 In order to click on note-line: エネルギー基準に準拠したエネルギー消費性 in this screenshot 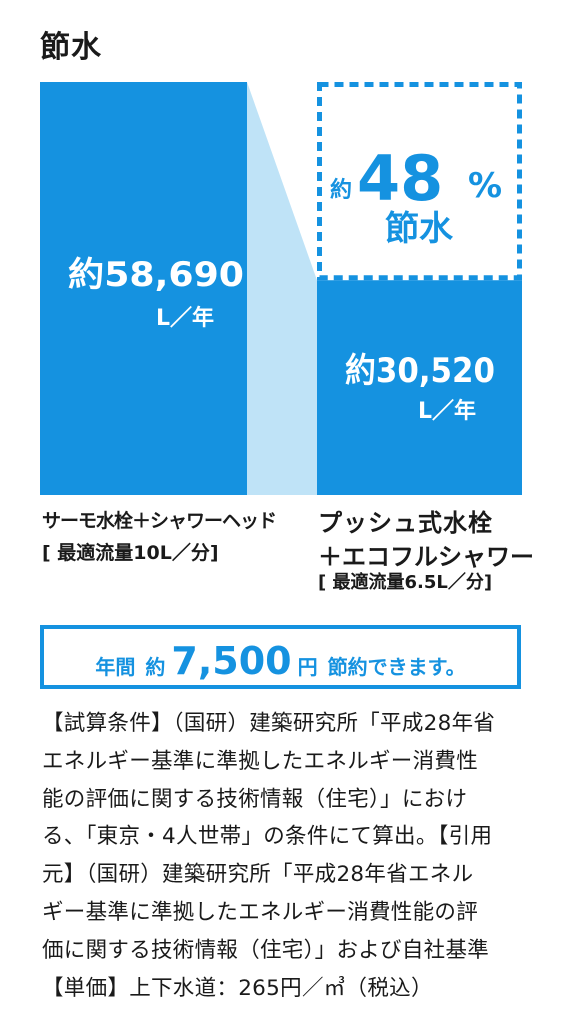, I will do `click(260, 761)`.